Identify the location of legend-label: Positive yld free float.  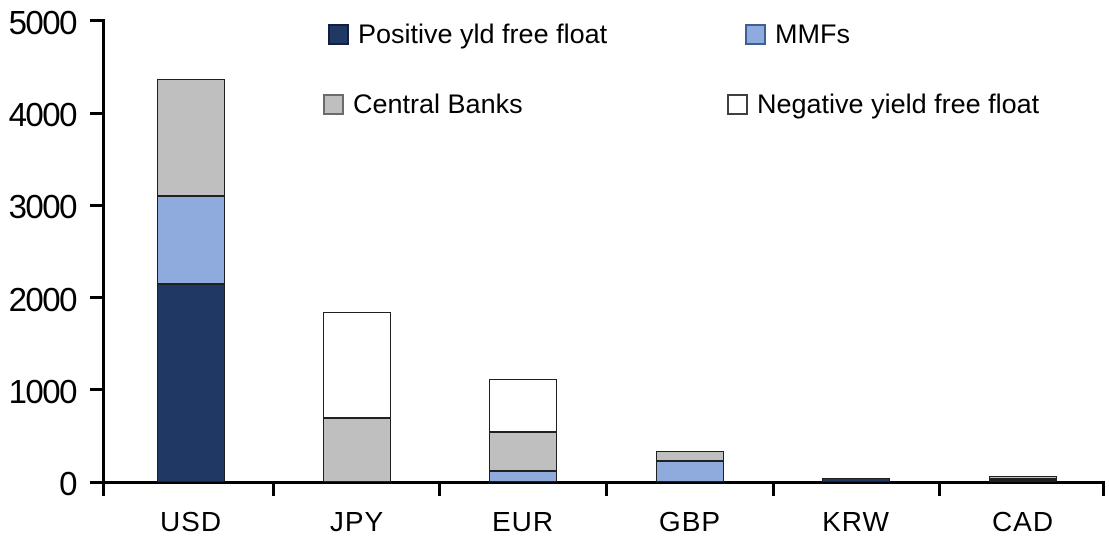
(483, 34).